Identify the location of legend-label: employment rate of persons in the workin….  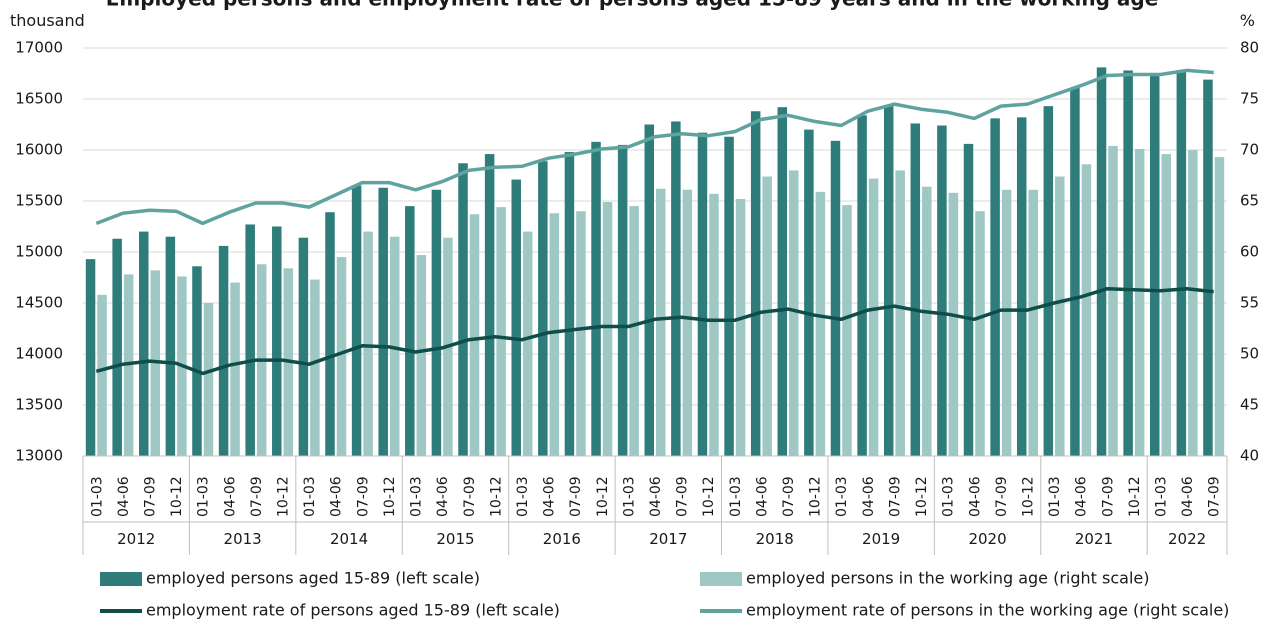
(987, 610).